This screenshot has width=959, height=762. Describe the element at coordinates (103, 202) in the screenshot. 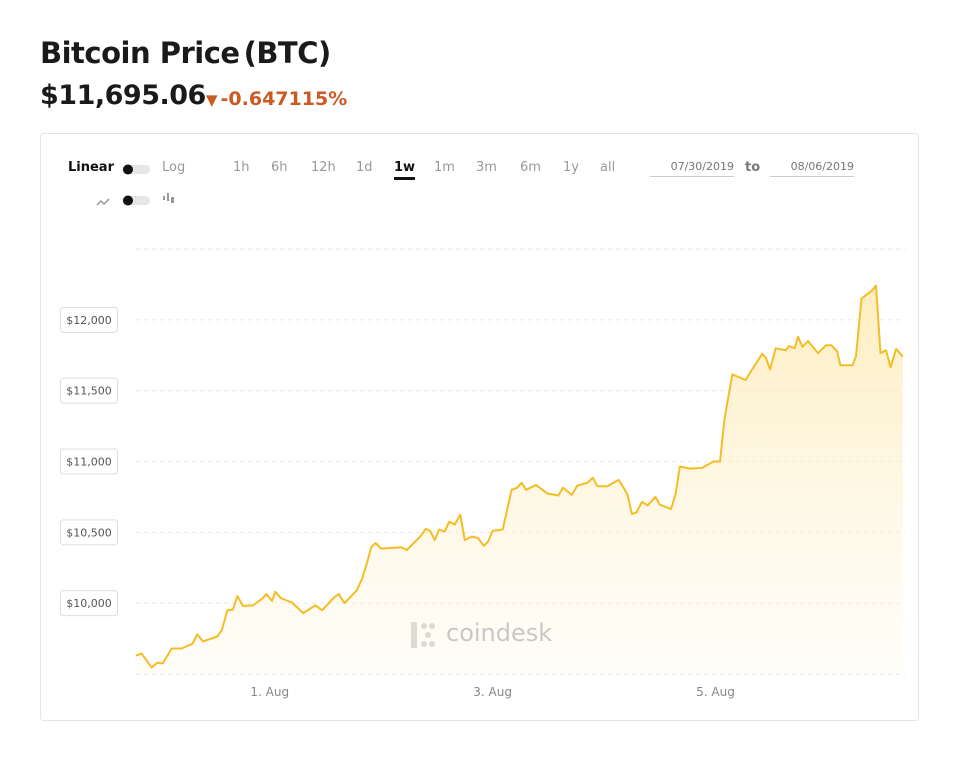

I see `line-icon` at that location.